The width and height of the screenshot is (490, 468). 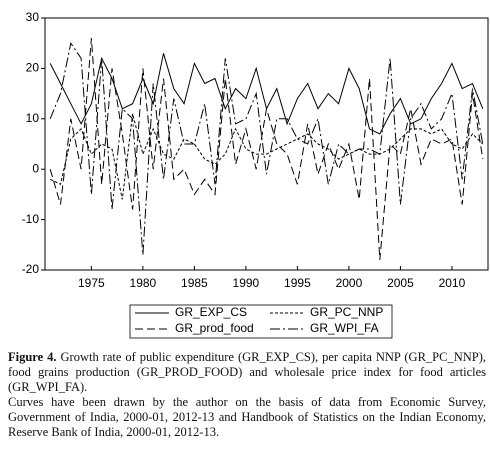 I want to click on x-tick-label: 2000, so click(x=349, y=283).